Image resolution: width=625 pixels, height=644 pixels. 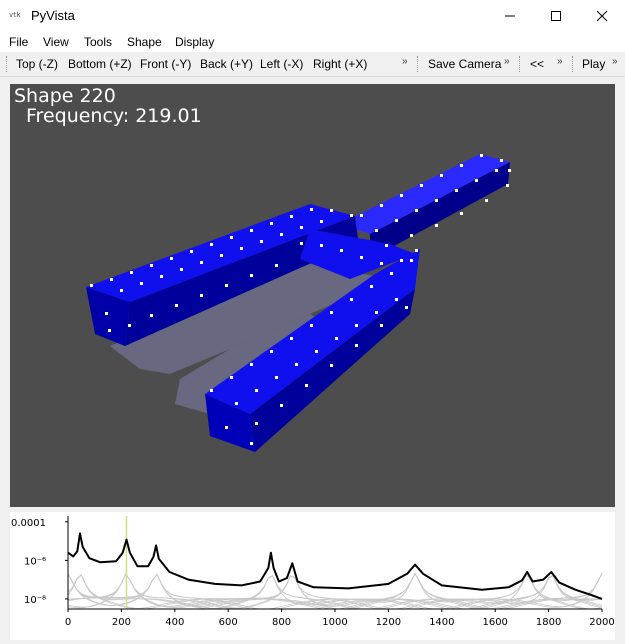 I want to click on minimize-button, so click(x=510, y=16).